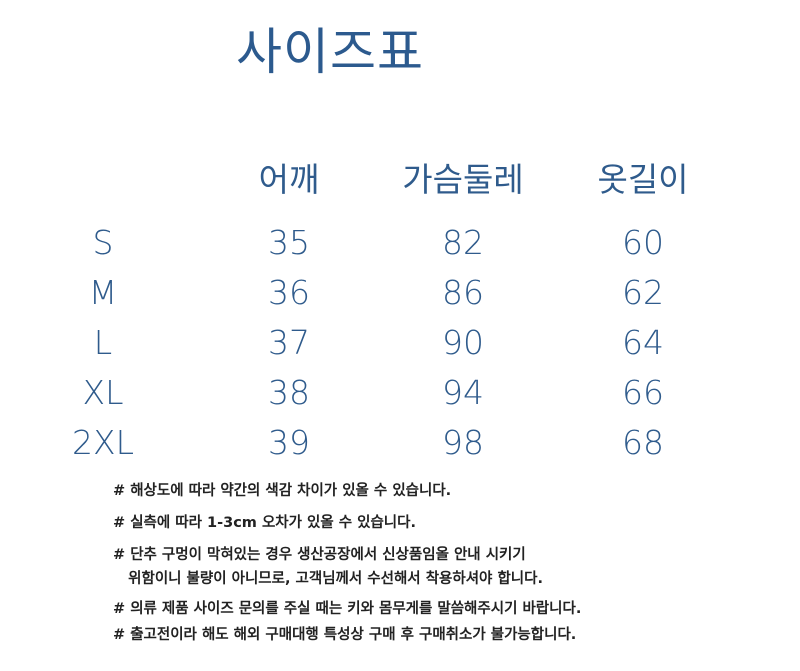 The image size is (800, 671). I want to click on note-3-cont: 위함이니 불량이 아니므로, 고객님께서 수선해서 착용하셔야 합니다., so click(328, 579).